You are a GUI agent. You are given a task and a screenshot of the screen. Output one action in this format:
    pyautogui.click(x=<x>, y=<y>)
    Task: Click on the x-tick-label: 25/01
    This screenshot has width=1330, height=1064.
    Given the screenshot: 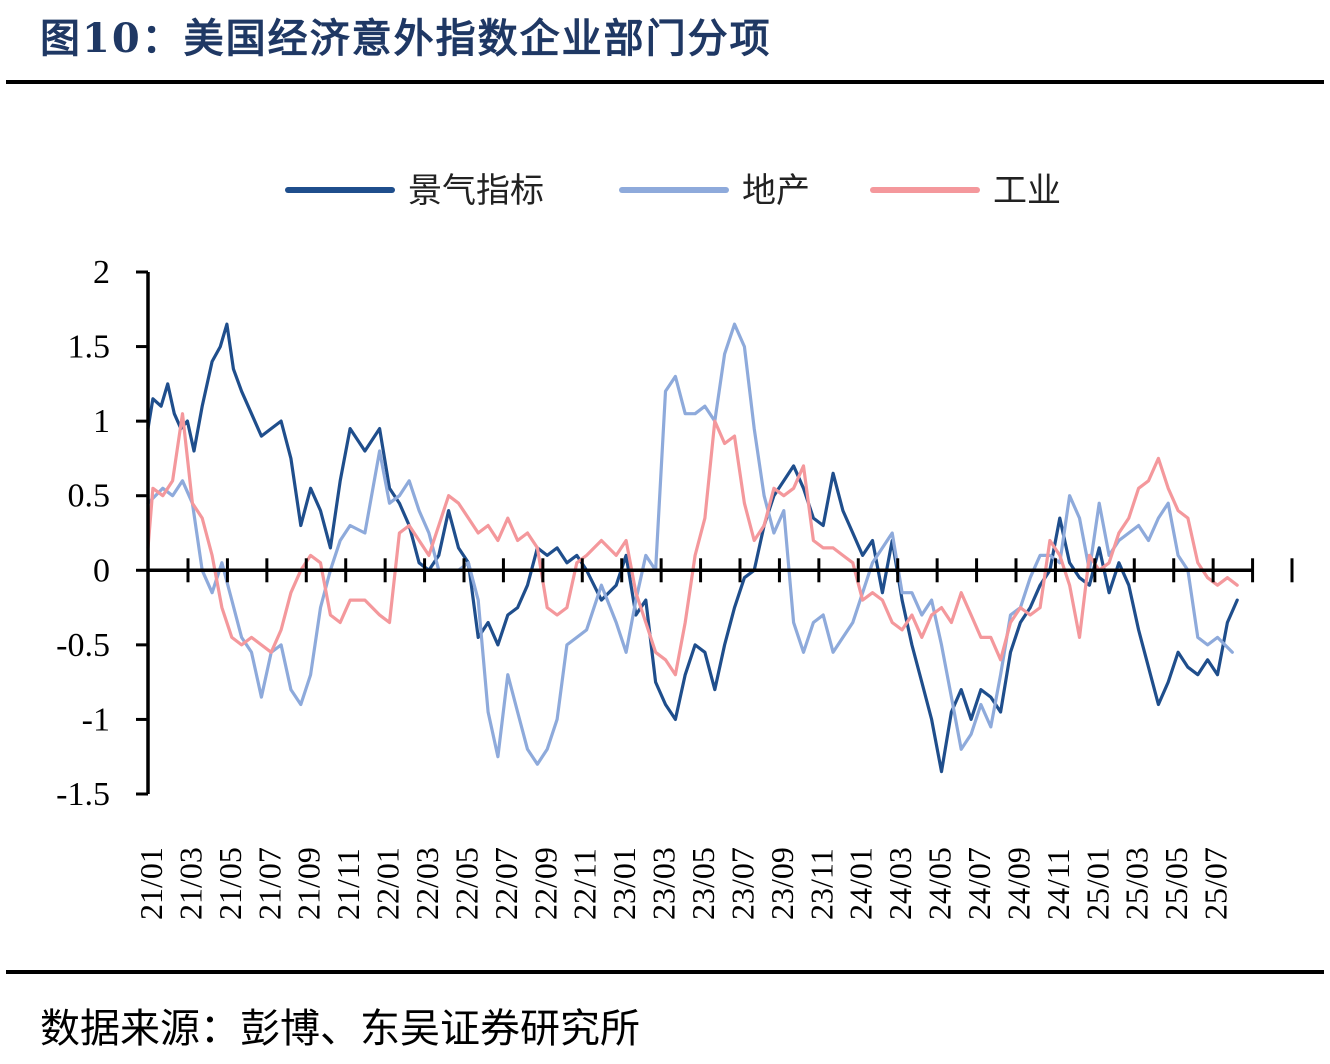 What is the action you would take?
    pyautogui.click(x=1097, y=883)
    